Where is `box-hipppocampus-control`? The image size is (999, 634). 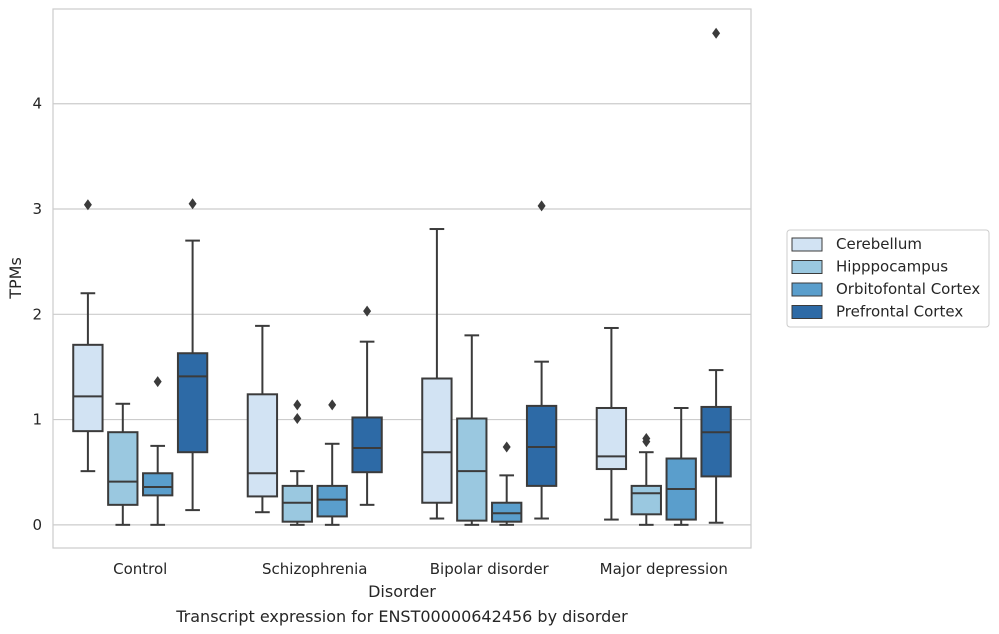 box-hipppocampus-control is located at coordinates (123, 464).